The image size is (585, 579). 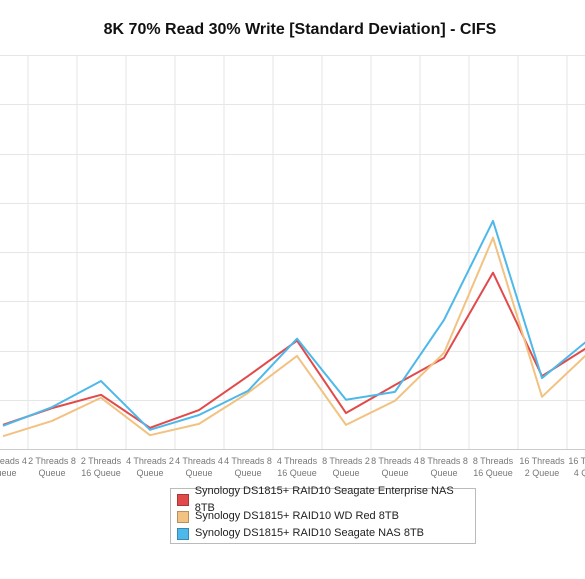 What do you see at coordinates (297, 516) in the screenshot?
I see `legend-label: Synology DS1815+ RAID10 WD Red 8TB` at bounding box center [297, 516].